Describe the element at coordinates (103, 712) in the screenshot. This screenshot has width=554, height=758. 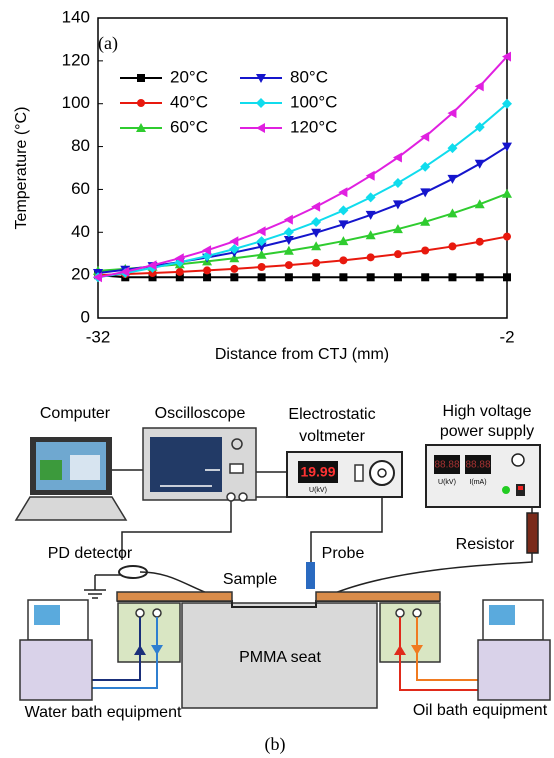
I see `label: Water bath equipment` at that location.